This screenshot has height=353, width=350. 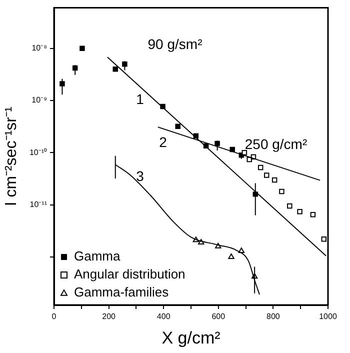 What do you see at coordinates (328, 317) in the screenshot?
I see `x-tick-label: 1000` at bounding box center [328, 317].